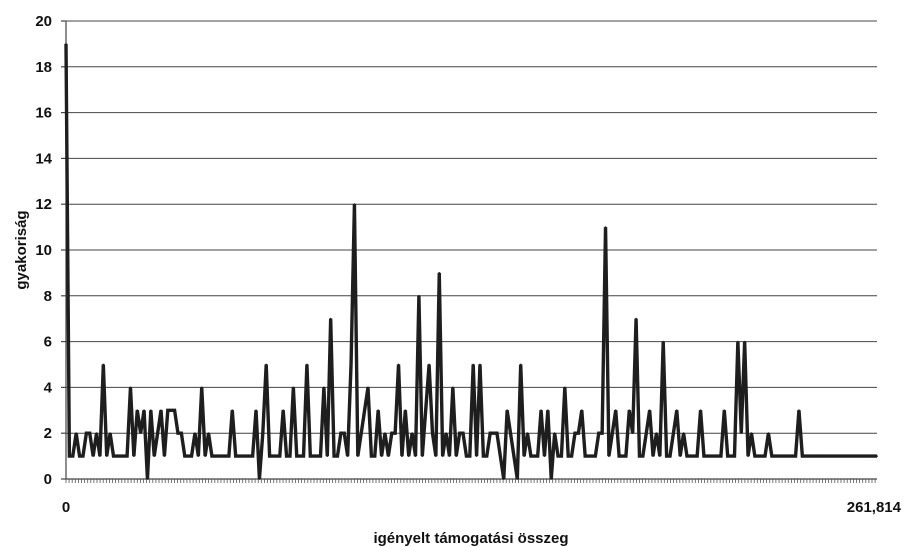 This screenshot has width=904, height=547. I want to click on y-tick-label: 12, so click(43, 204).